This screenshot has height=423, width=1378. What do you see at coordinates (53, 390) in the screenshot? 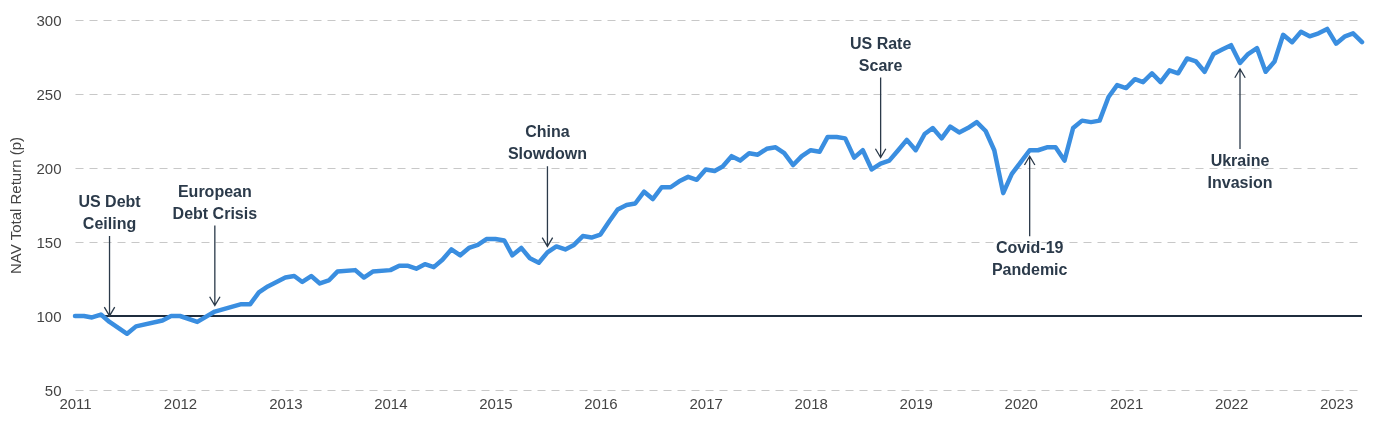
I see `y-tick-label: 50` at bounding box center [53, 390].